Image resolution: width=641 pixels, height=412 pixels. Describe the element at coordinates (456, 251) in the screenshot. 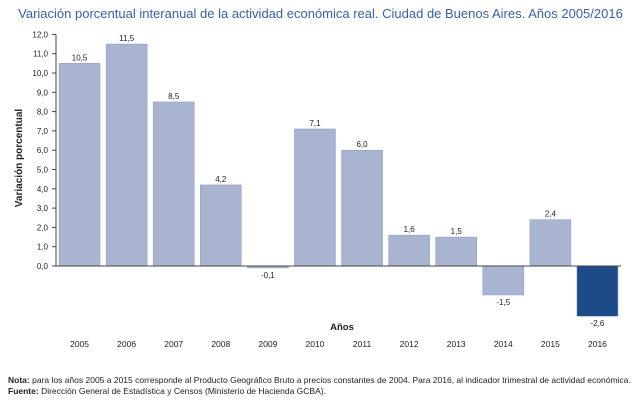

I see `bar-2013` at that location.